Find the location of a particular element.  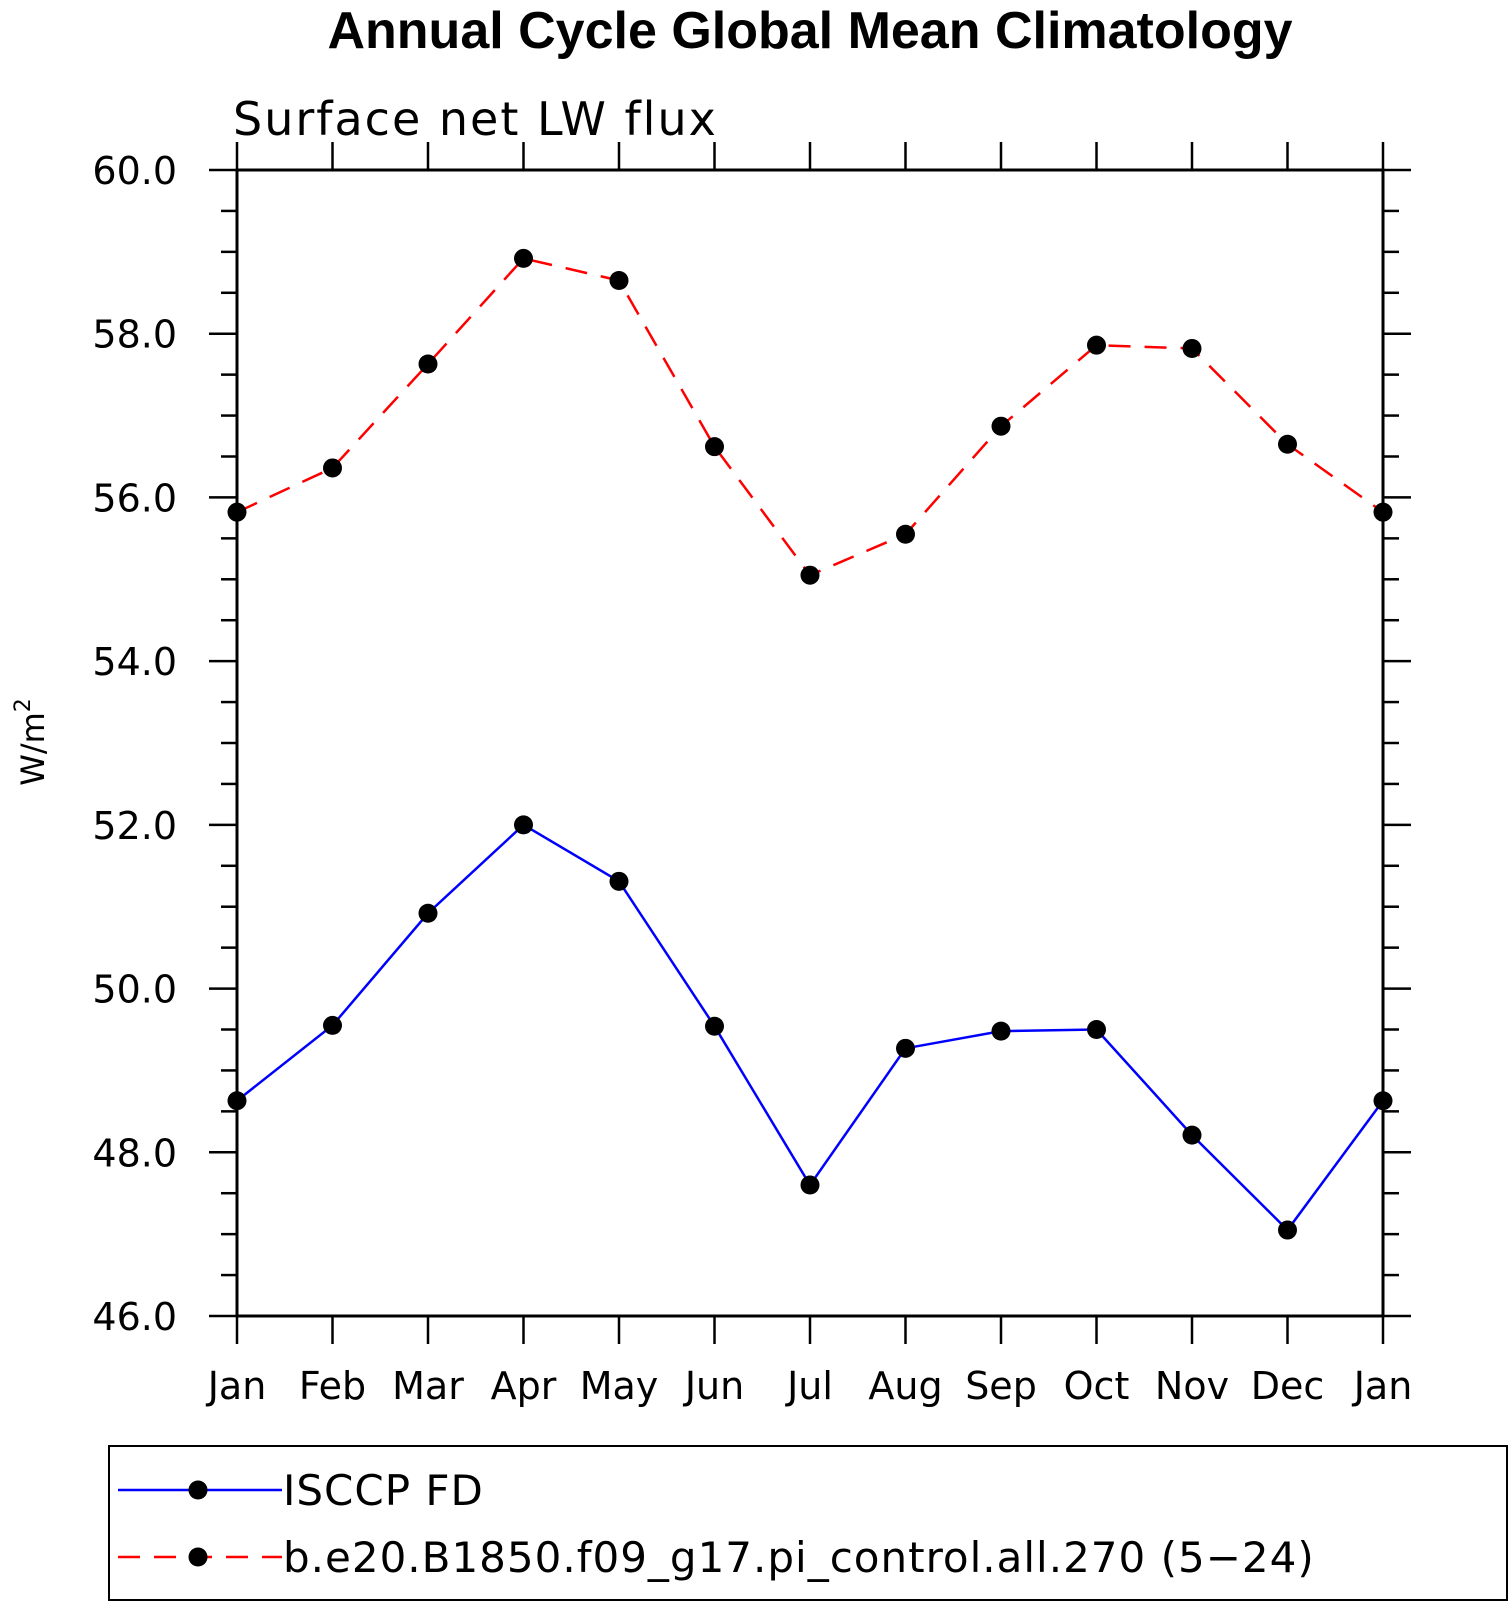

x-tick-label: Apr is located at coordinates (524, 1386).